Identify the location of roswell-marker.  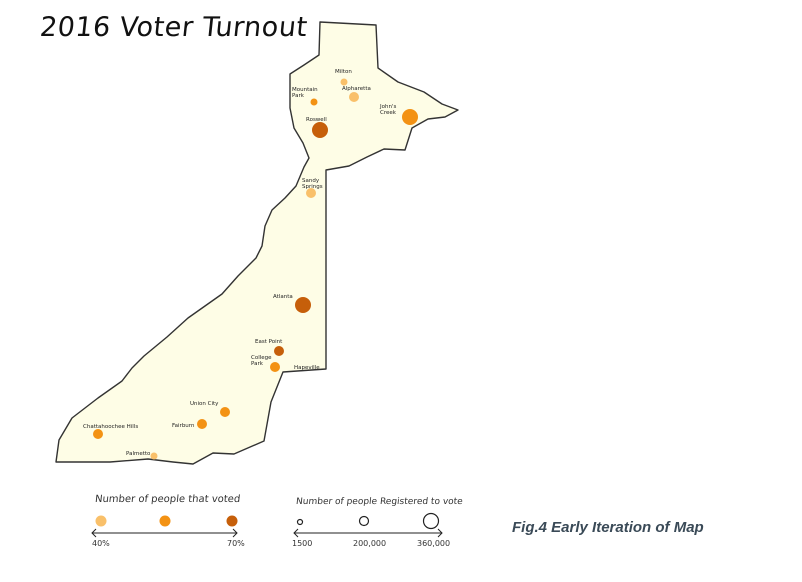
(320, 130).